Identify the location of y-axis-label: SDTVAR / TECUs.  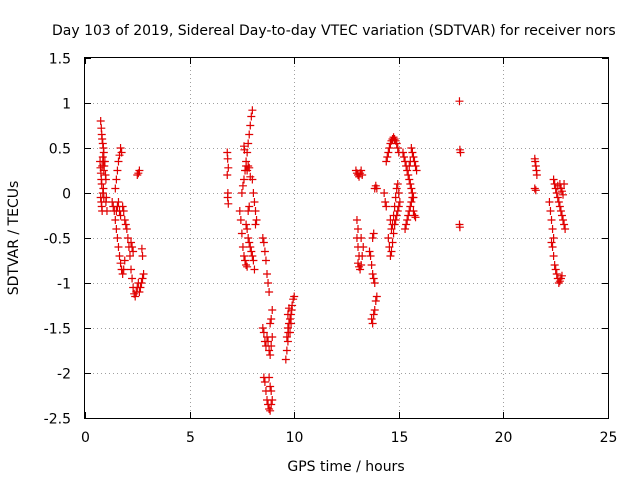
(14, 238).